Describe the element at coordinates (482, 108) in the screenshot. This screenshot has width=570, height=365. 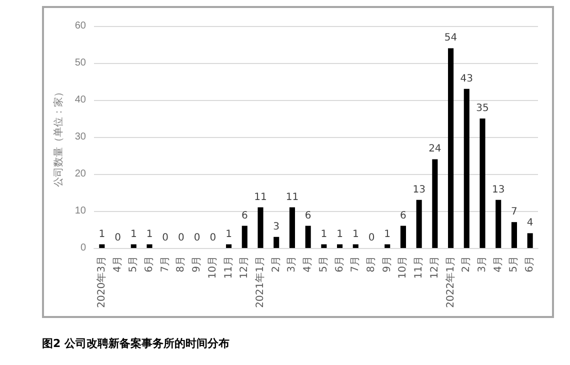
I see `data-label: 35` at that location.